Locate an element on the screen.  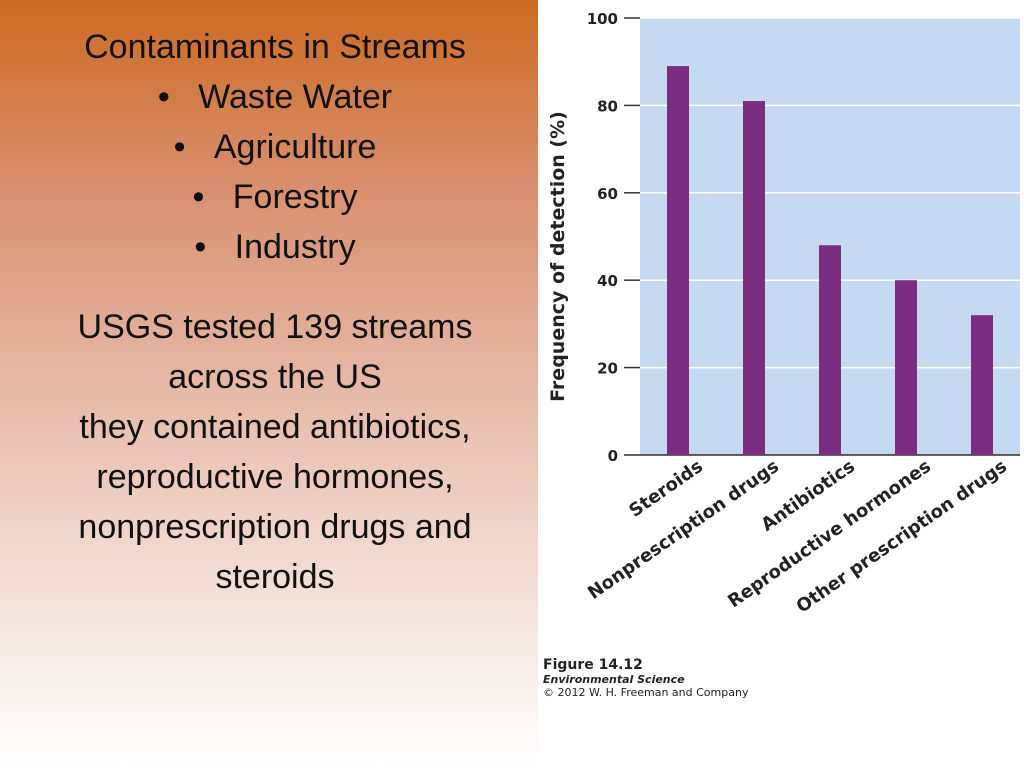
body-line: across the US is located at coordinates (275, 377).